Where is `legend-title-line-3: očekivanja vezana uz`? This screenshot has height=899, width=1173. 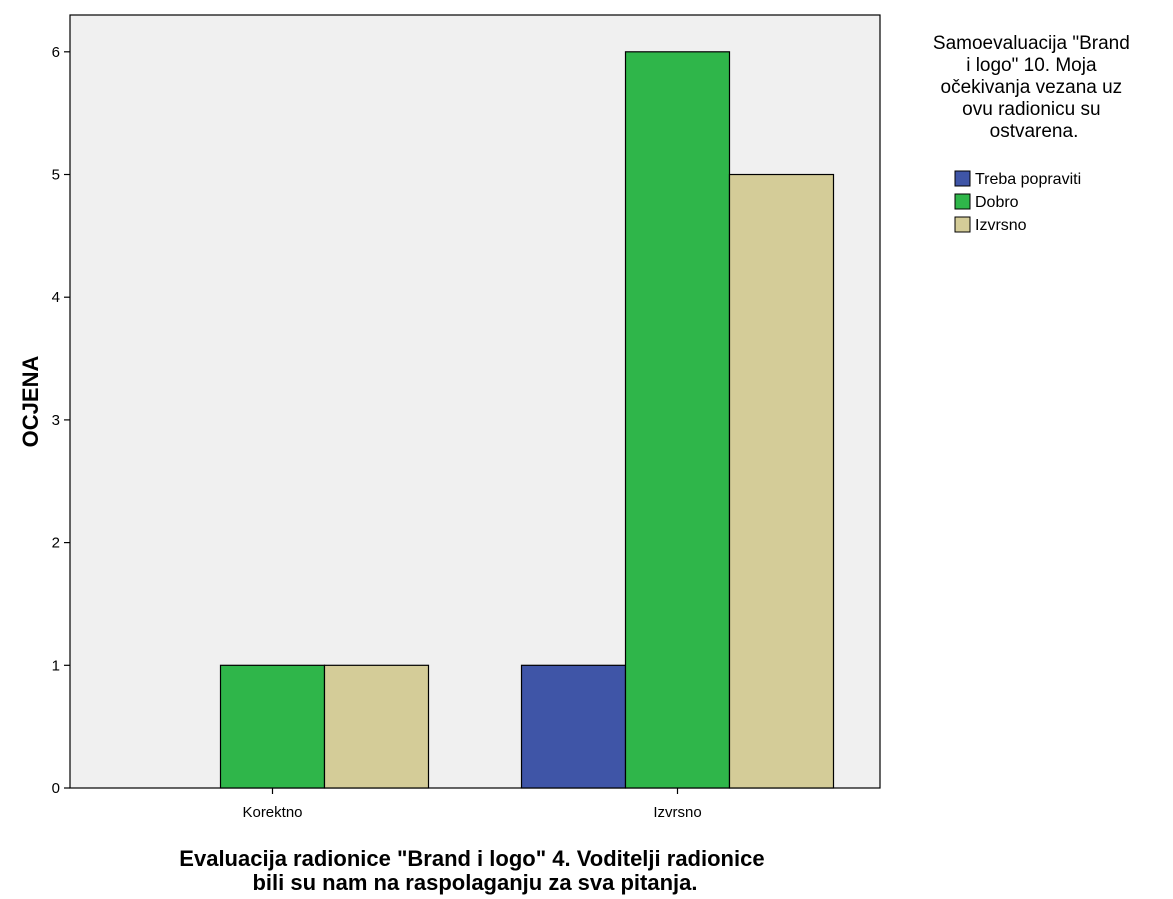 legend-title-line-3: očekivanja vezana uz is located at coordinates (1032, 87).